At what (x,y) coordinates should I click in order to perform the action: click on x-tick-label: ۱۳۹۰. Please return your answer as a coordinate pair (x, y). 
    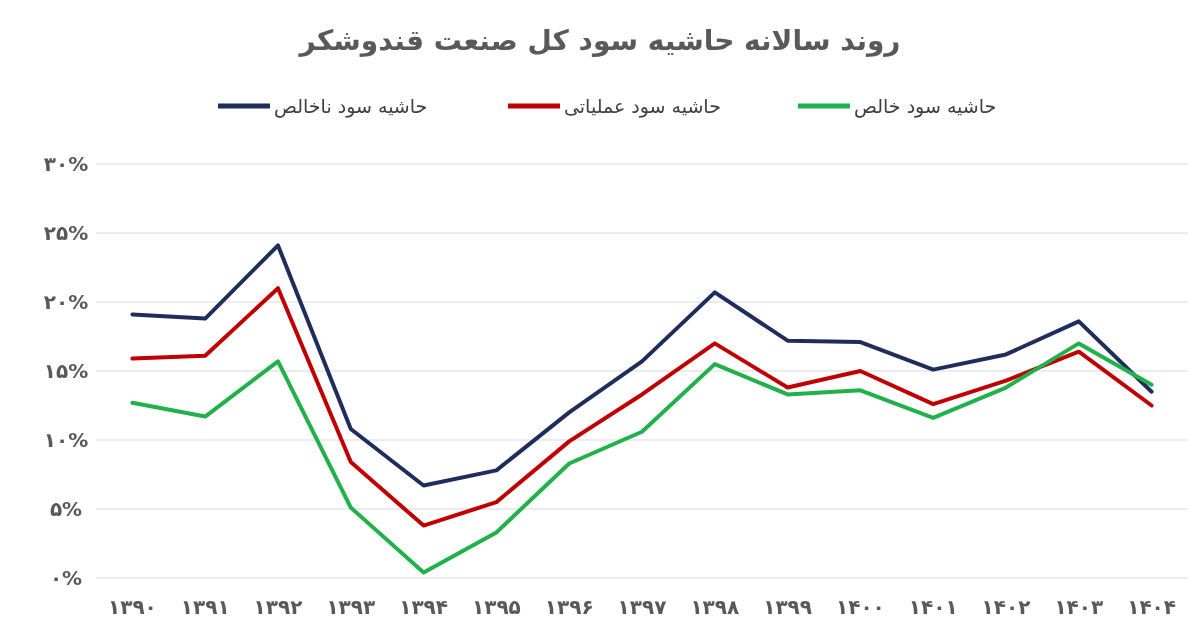
    Looking at the image, I should click on (132, 607).